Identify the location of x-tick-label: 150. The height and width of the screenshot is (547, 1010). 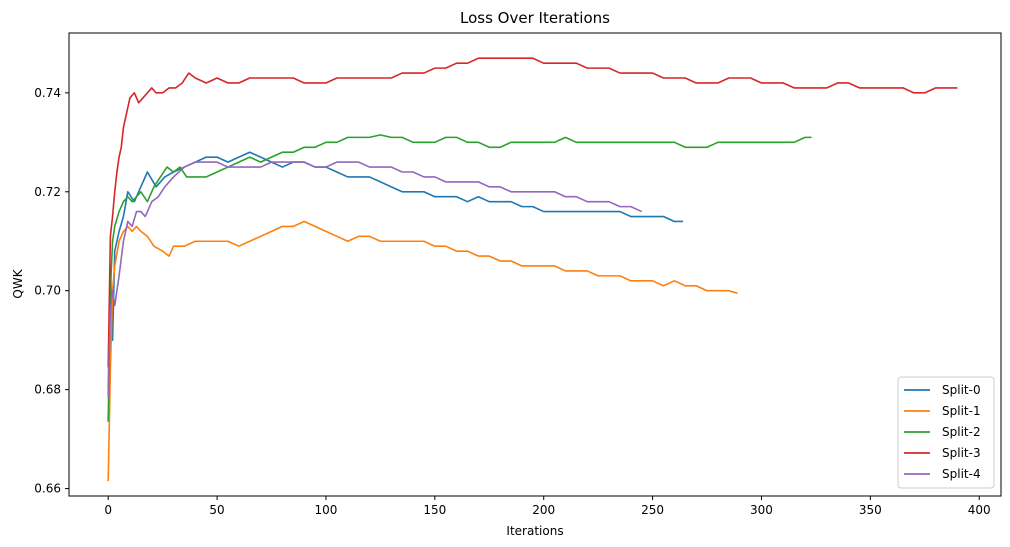
(434, 510).